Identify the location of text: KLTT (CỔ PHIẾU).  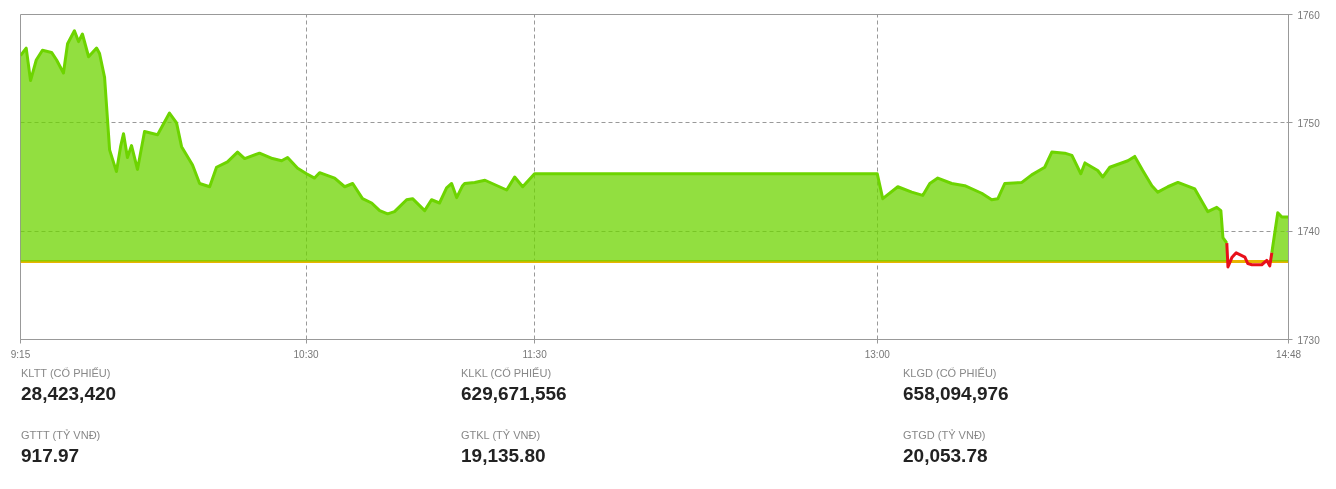
(66, 373).